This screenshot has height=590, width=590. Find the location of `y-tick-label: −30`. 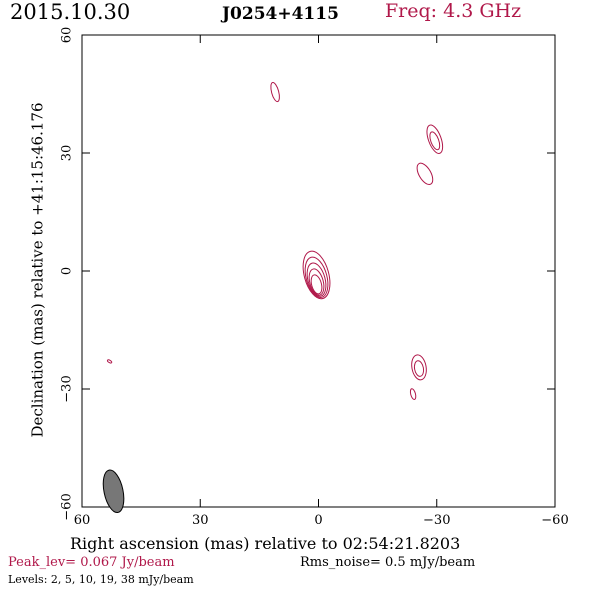

y-tick-label: −30 is located at coordinates (67, 388).